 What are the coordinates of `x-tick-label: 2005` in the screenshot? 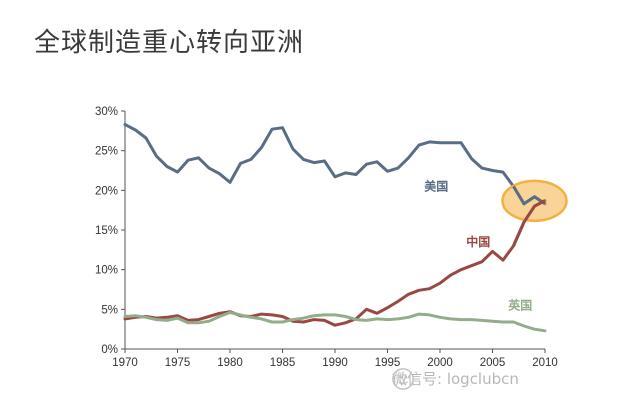 It's located at (493, 363).